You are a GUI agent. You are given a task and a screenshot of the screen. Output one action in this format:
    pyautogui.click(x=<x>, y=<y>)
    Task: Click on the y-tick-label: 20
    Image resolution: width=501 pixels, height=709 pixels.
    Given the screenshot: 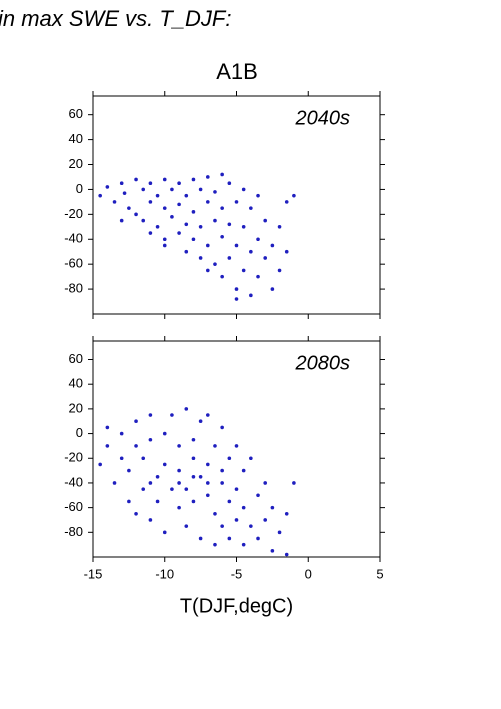 What is the action you would take?
    pyautogui.click(x=76, y=163)
    